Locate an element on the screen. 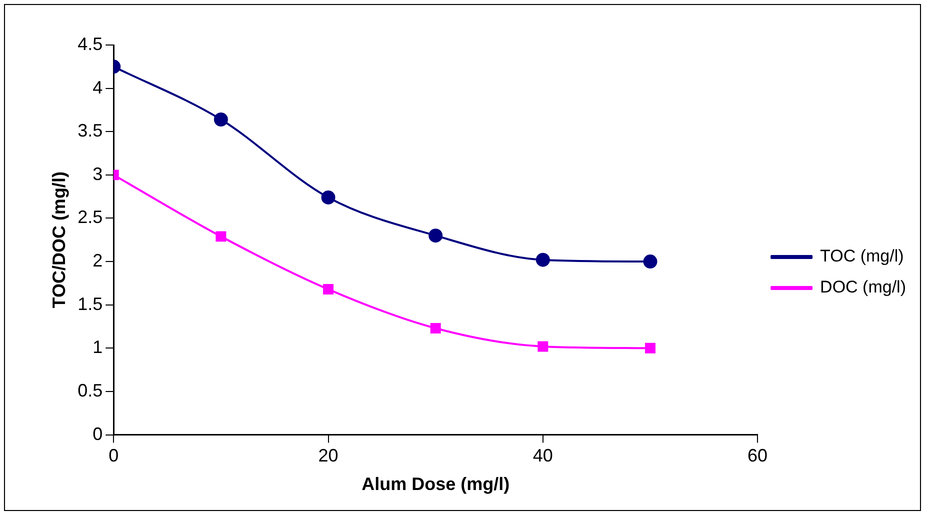 The image size is (925, 514). y-tick-label: 2 is located at coordinates (97, 260).